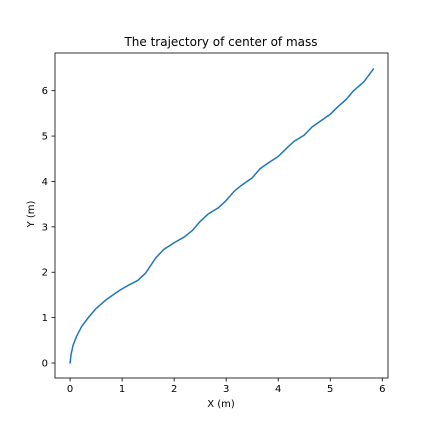  Describe the element at coordinates (221, 404) in the screenshot. I see `x-axis-label: X (m)` at that location.